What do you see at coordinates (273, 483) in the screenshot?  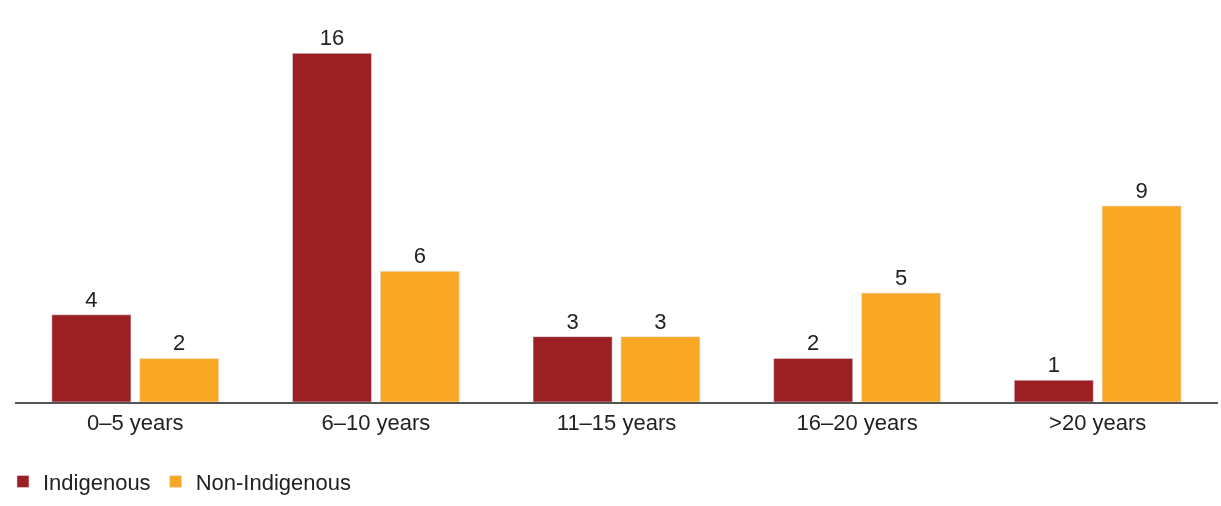 I see `legend-label: Non-Indigenous` at bounding box center [273, 483].